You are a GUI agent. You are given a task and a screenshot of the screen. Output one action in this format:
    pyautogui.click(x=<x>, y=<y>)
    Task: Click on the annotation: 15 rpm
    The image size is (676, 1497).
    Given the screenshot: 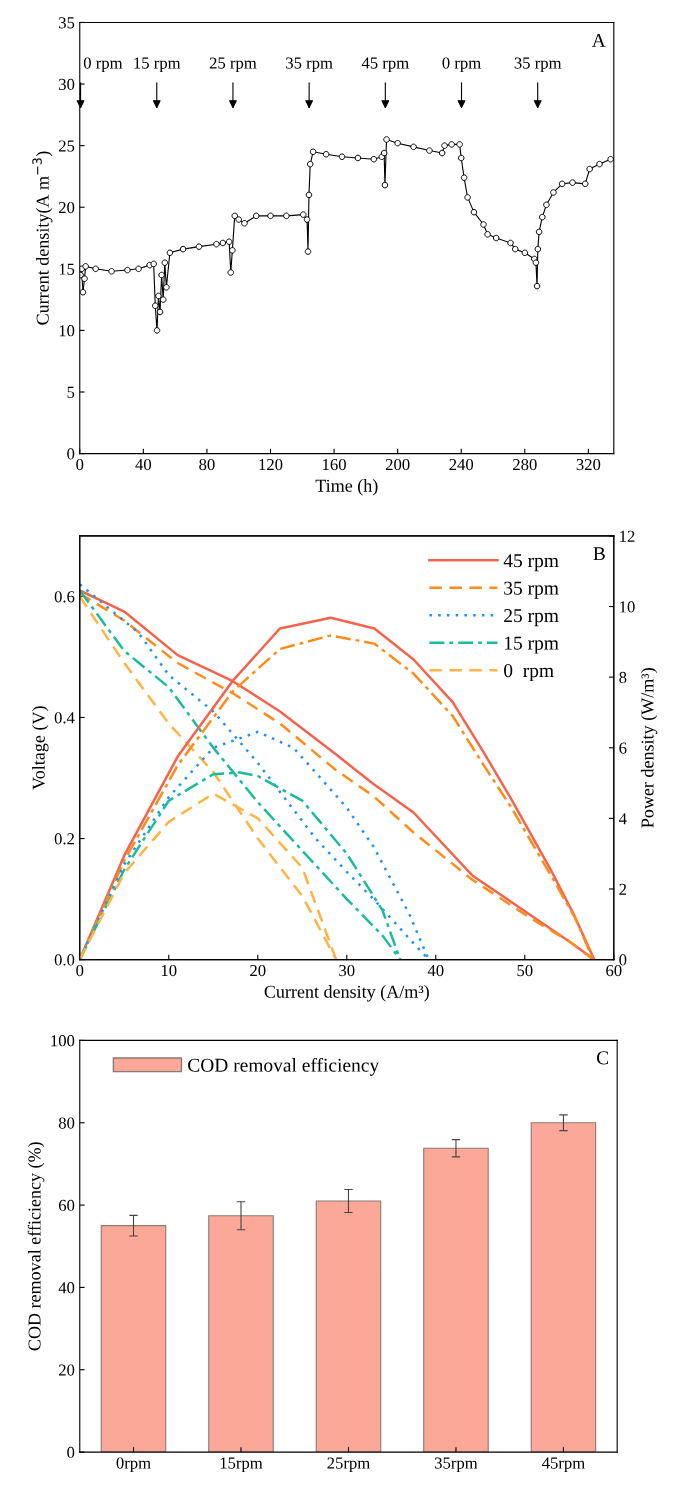 What is the action you would take?
    pyautogui.click(x=157, y=65)
    